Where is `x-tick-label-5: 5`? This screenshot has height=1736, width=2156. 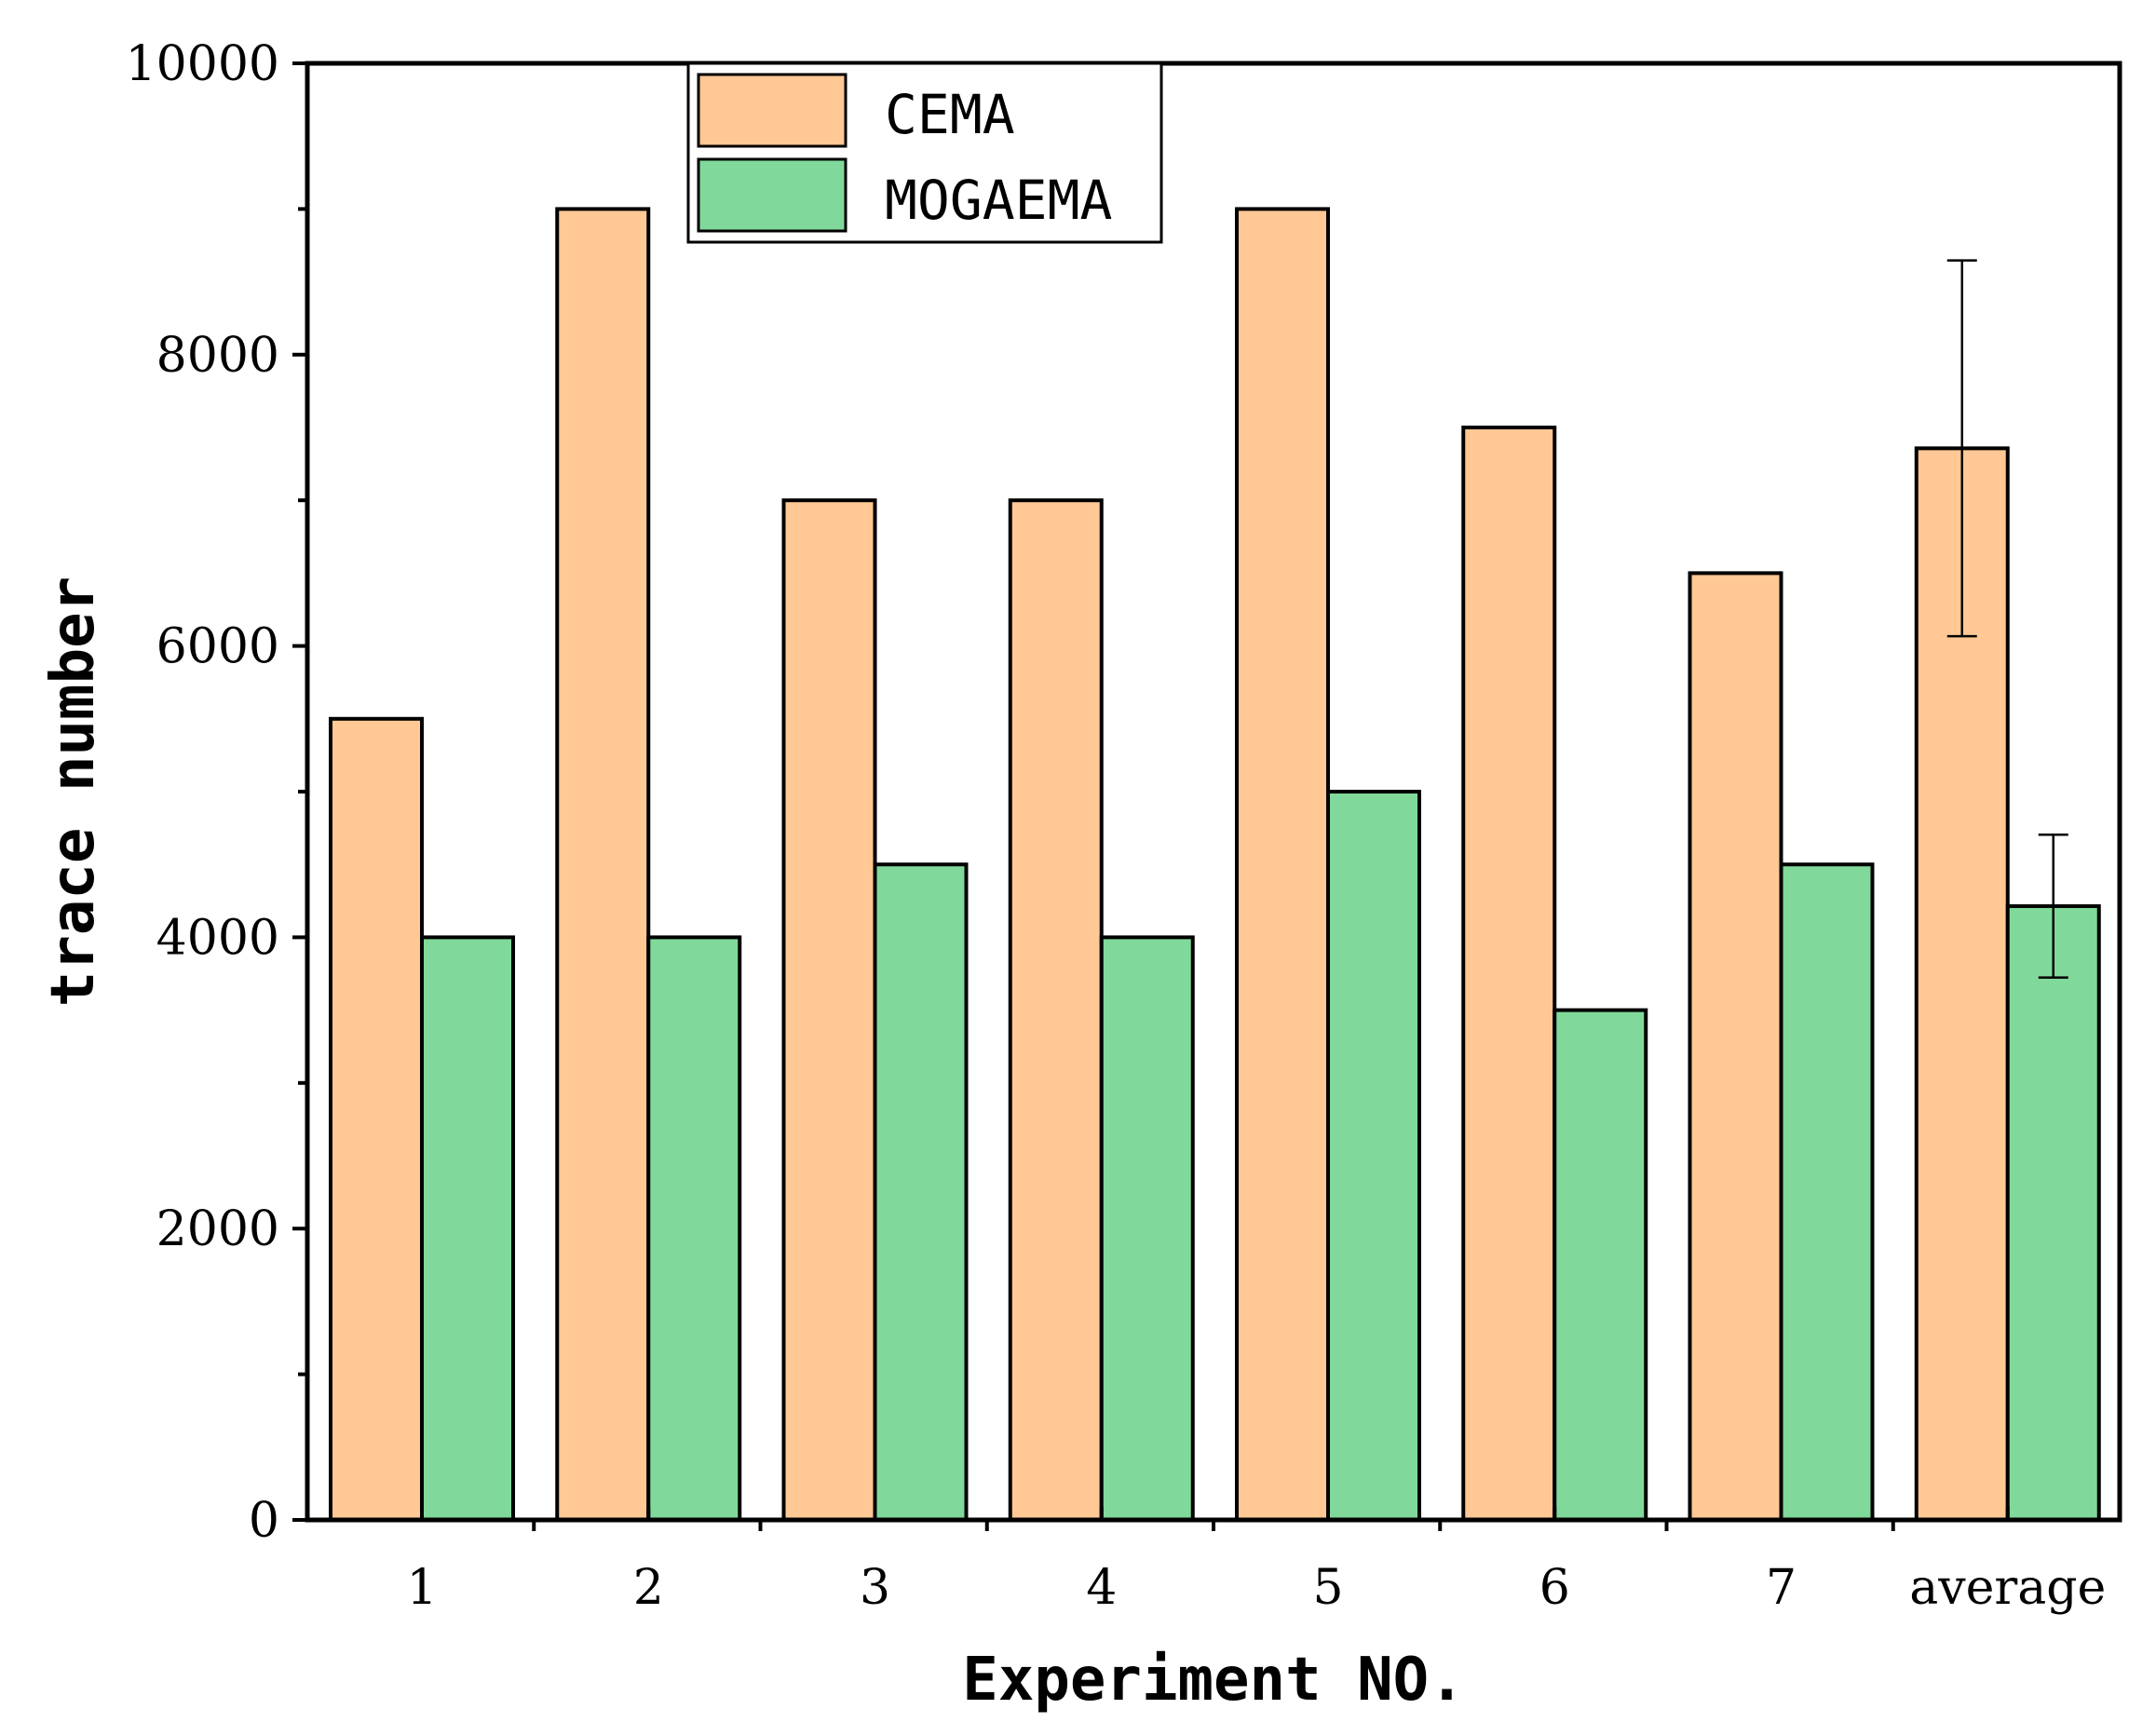
x-tick-label-5: 5 is located at coordinates (1327, 1588).